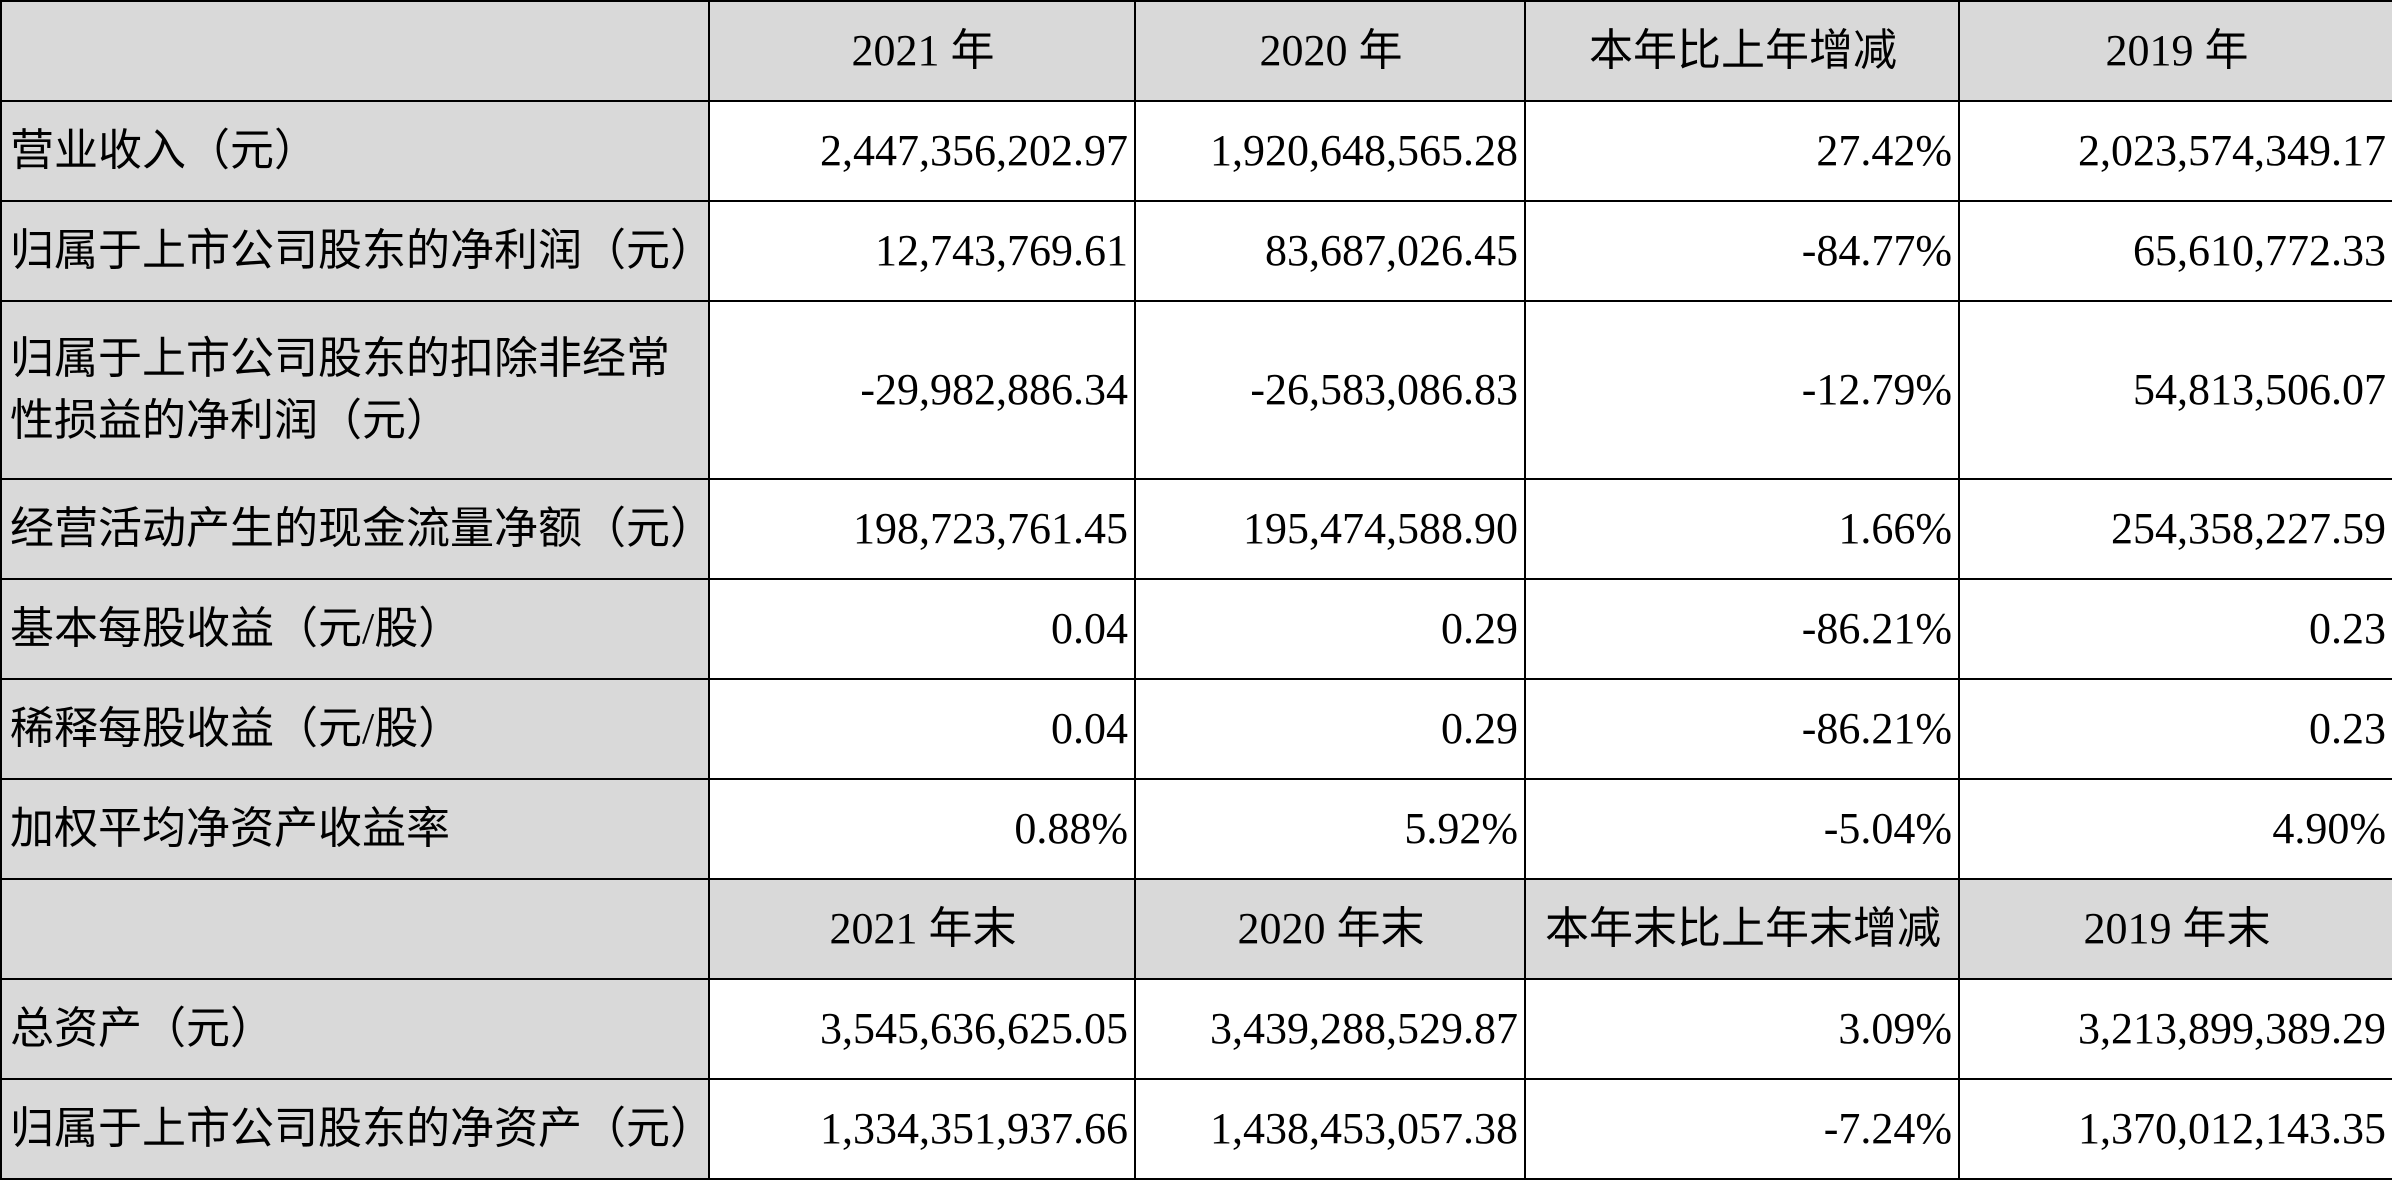 The height and width of the screenshot is (1183, 2392). Describe the element at coordinates (1742, 251) in the screenshot. I see `value-cell: -84.77%` at that location.